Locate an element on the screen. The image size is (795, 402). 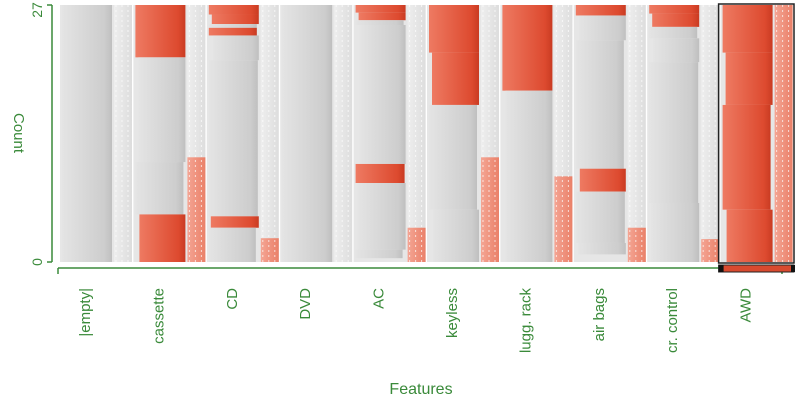
selection-group is located at coordinates (756, 138).